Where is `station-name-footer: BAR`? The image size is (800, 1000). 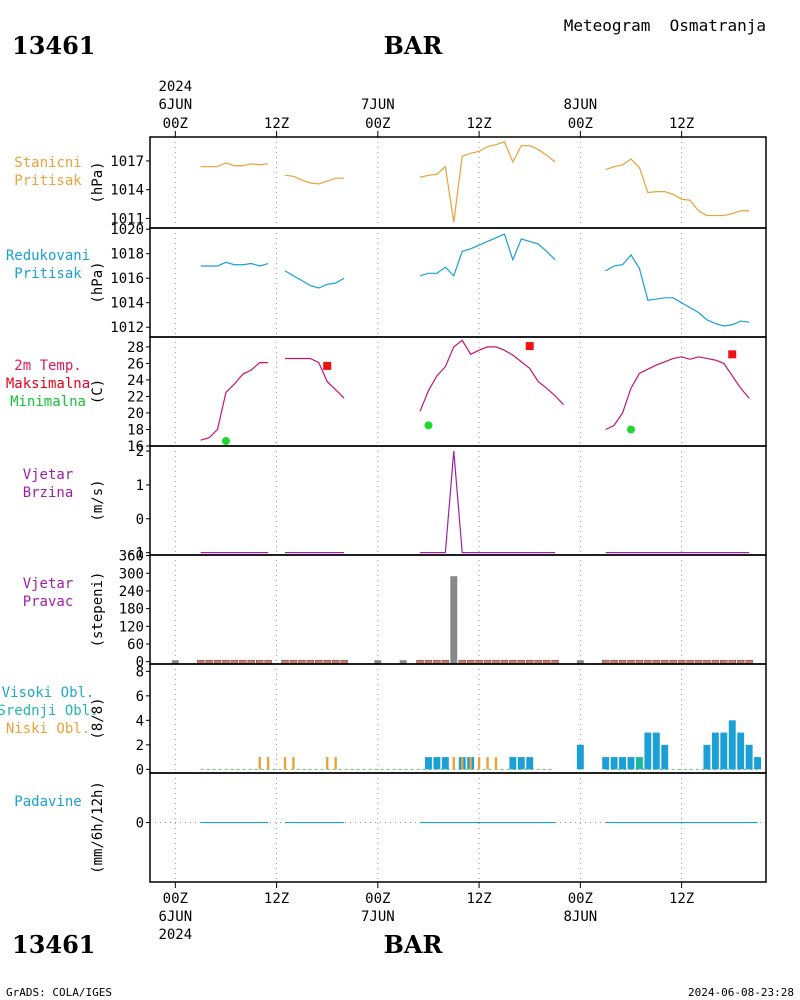 station-name-footer: BAR is located at coordinates (414, 944).